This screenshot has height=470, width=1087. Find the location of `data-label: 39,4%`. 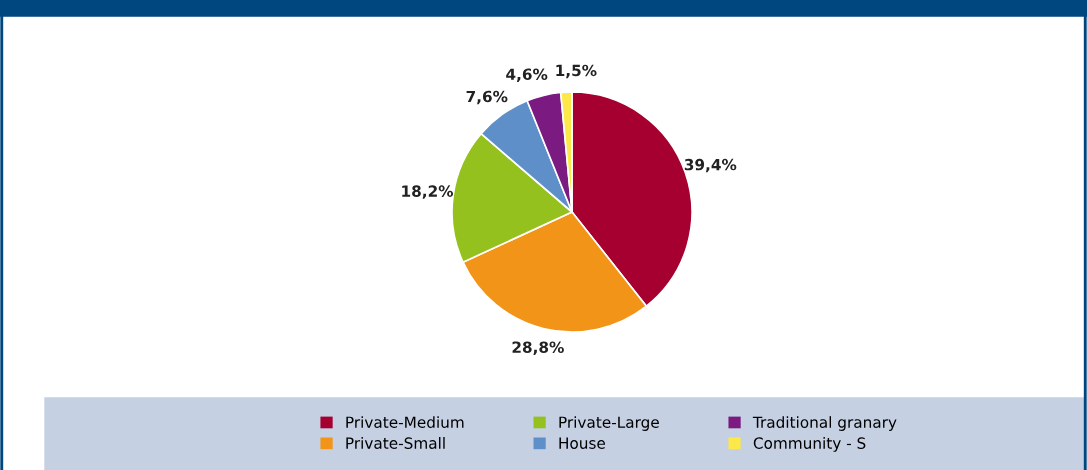

data-label: 39,4% is located at coordinates (710, 165).